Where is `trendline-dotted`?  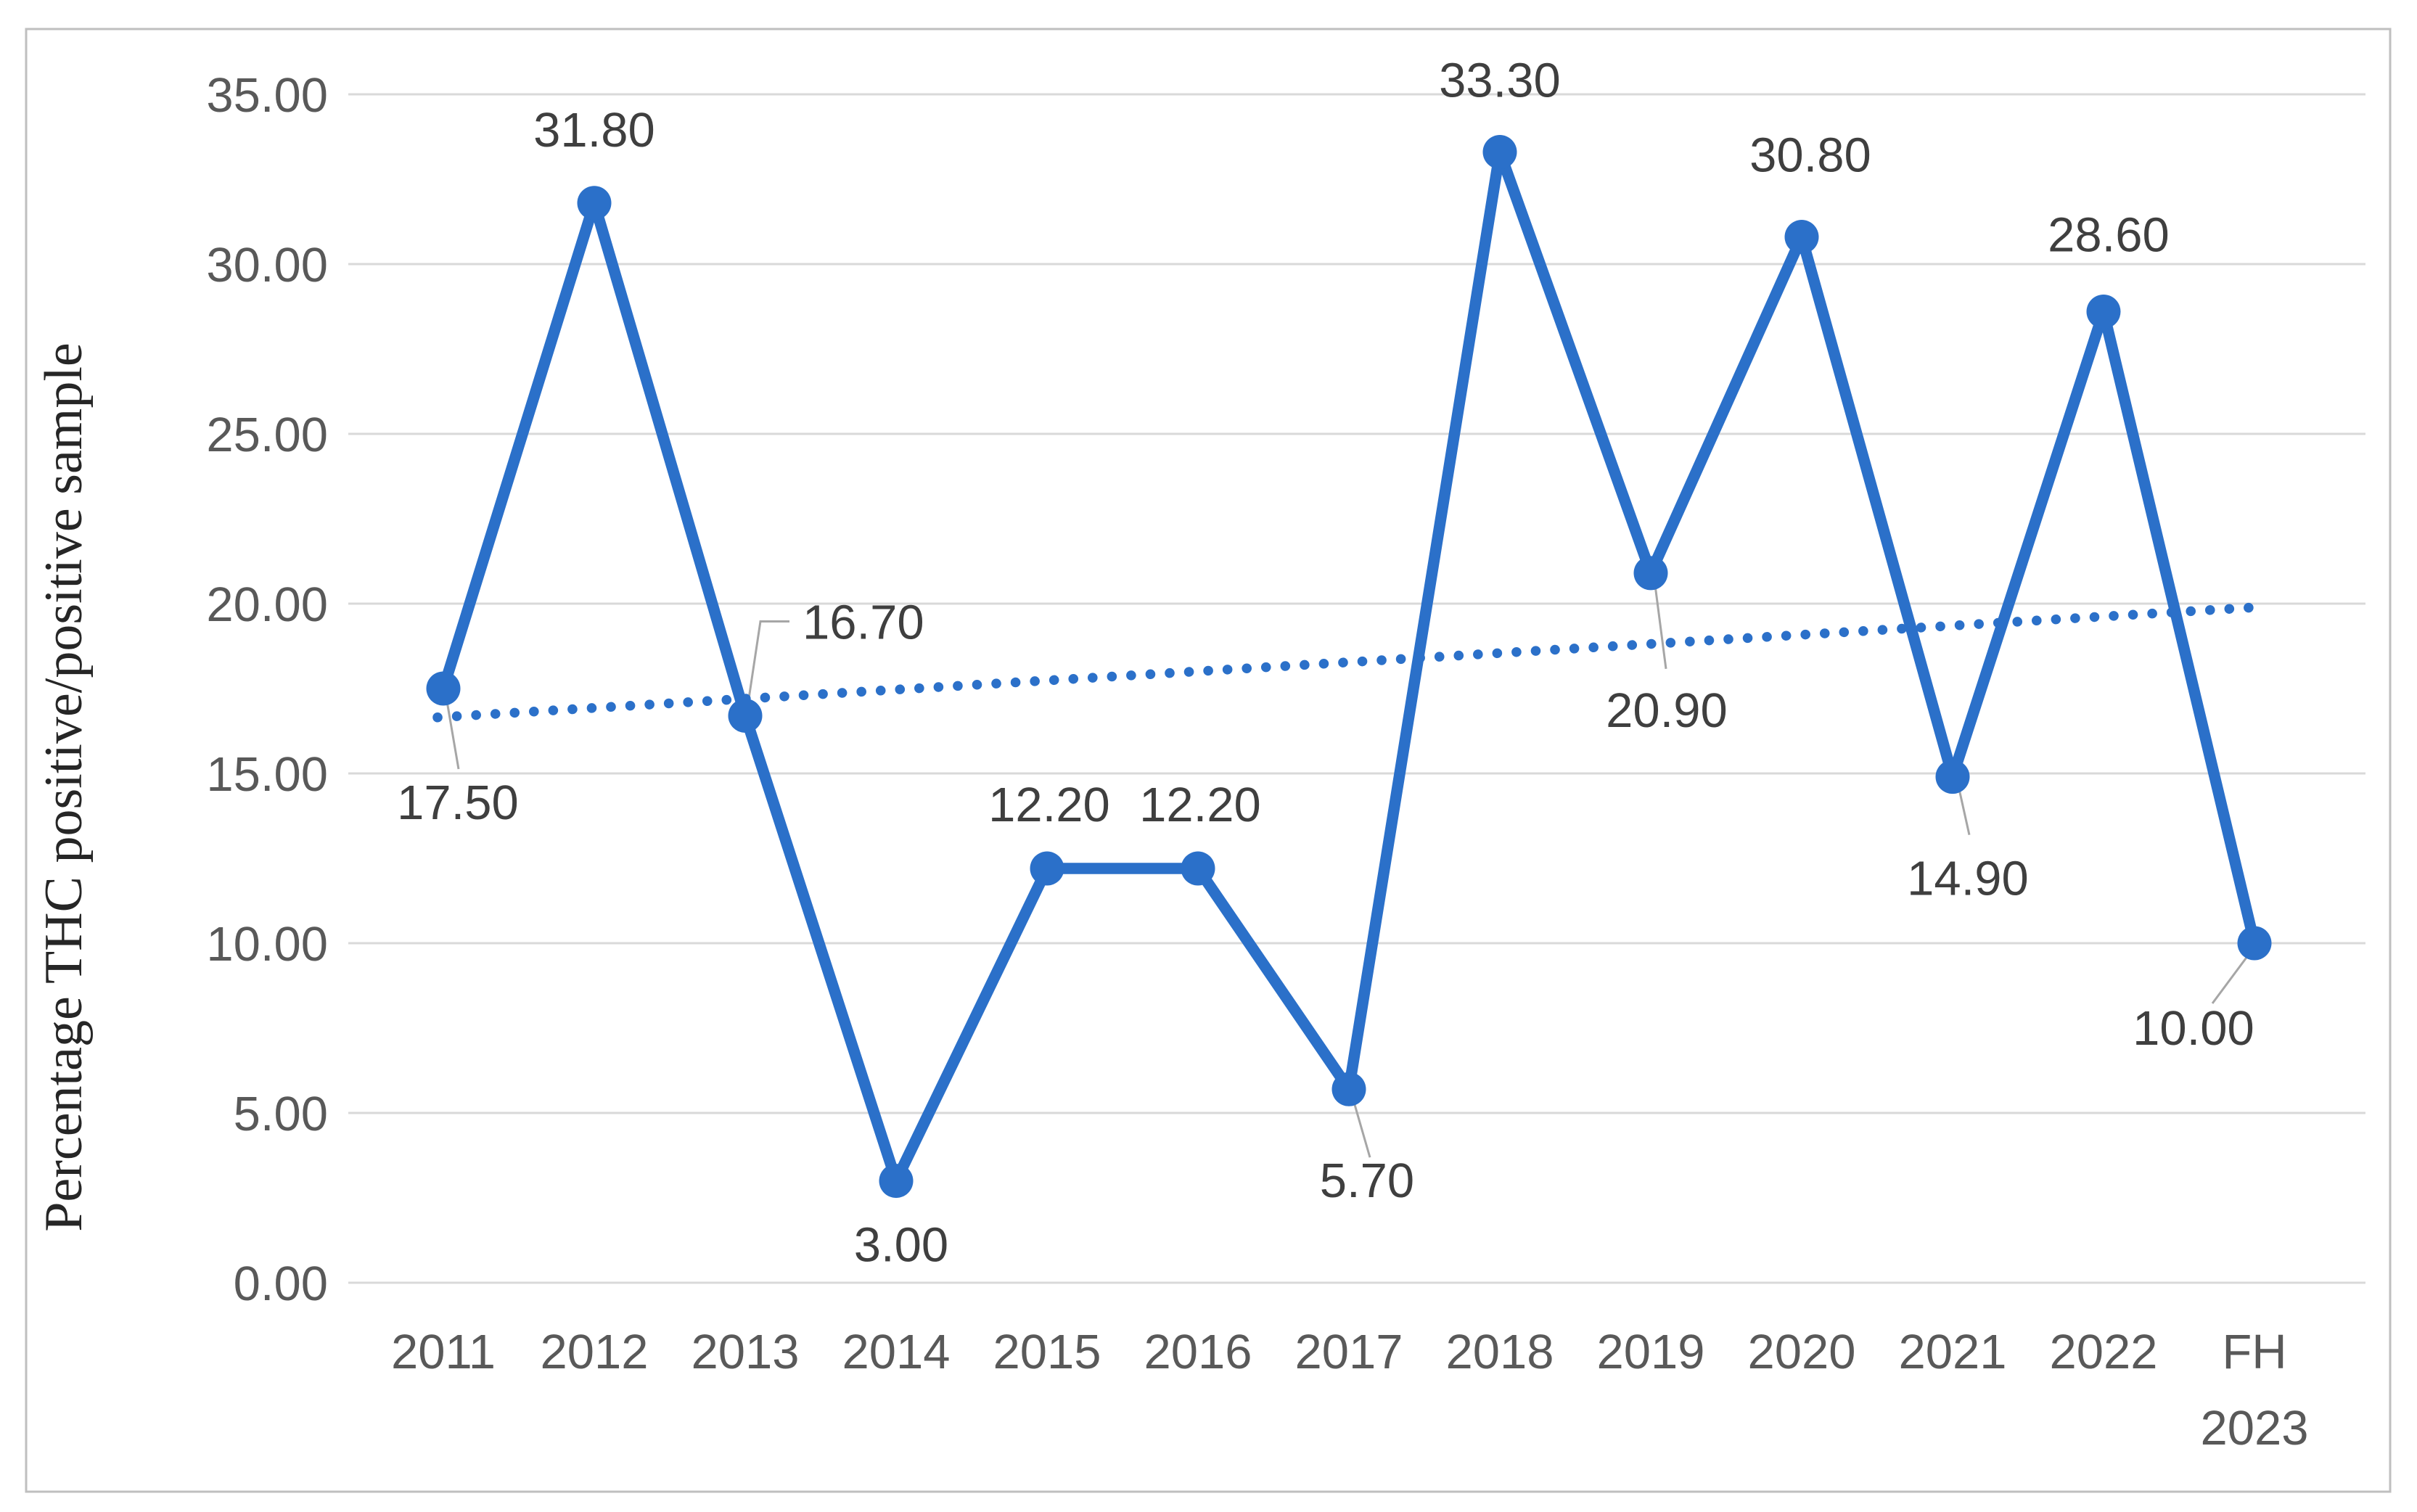
trendline-dotted is located at coordinates (1348, 662).